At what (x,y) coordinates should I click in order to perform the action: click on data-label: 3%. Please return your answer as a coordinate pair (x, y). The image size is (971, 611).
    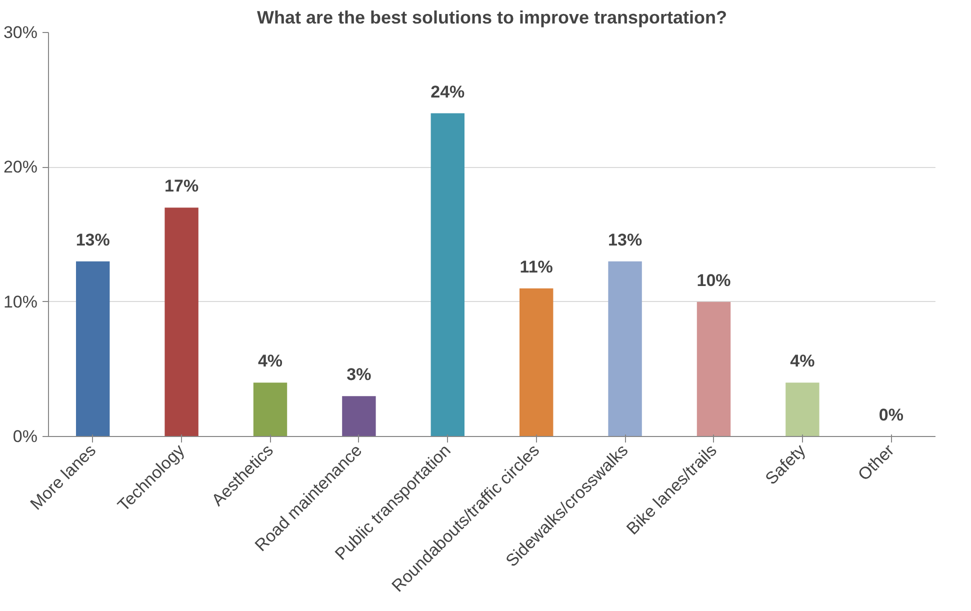
    Looking at the image, I should click on (359, 374).